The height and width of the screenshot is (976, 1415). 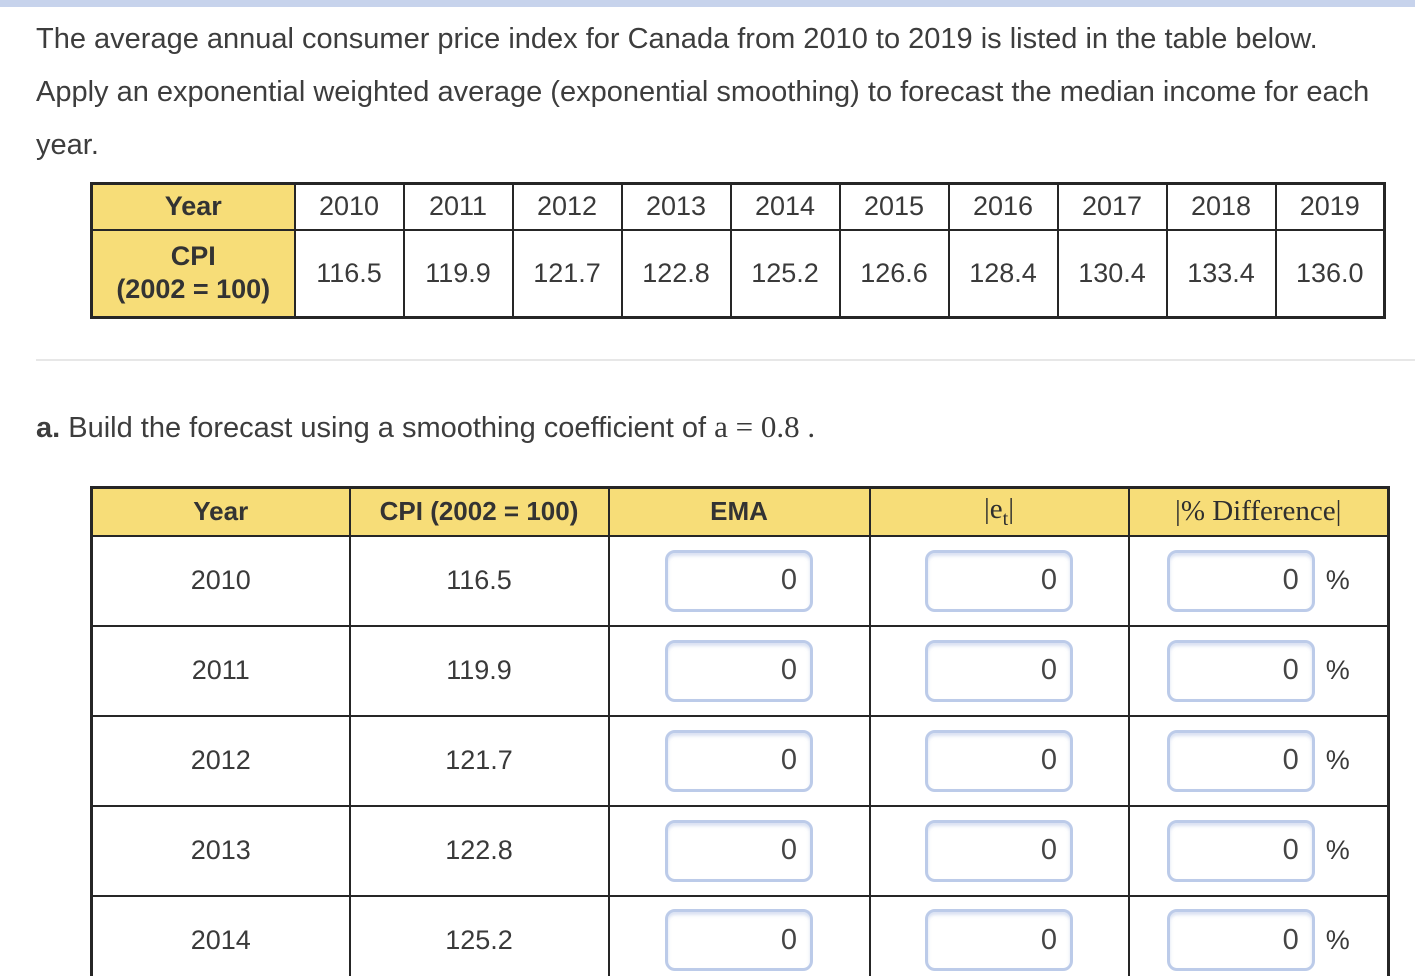 What do you see at coordinates (676, 273) in the screenshot?
I see `cpi-value-cell: 122.8` at bounding box center [676, 273].